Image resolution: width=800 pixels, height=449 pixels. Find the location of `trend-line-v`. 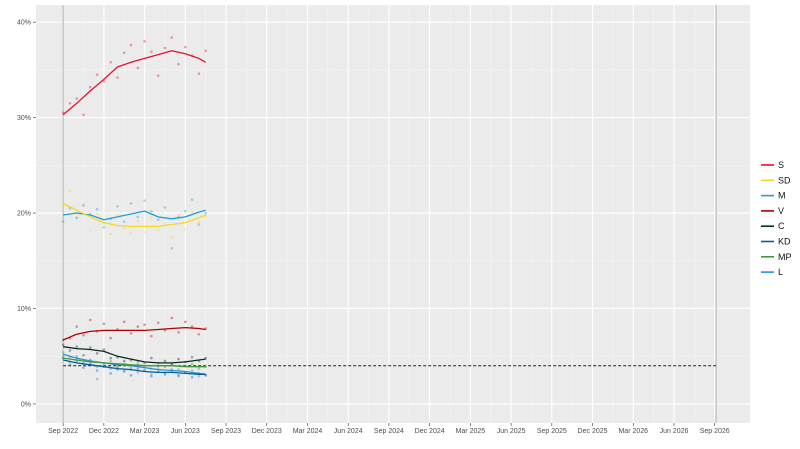

trend-line-v is located at coordinates (134, 333).